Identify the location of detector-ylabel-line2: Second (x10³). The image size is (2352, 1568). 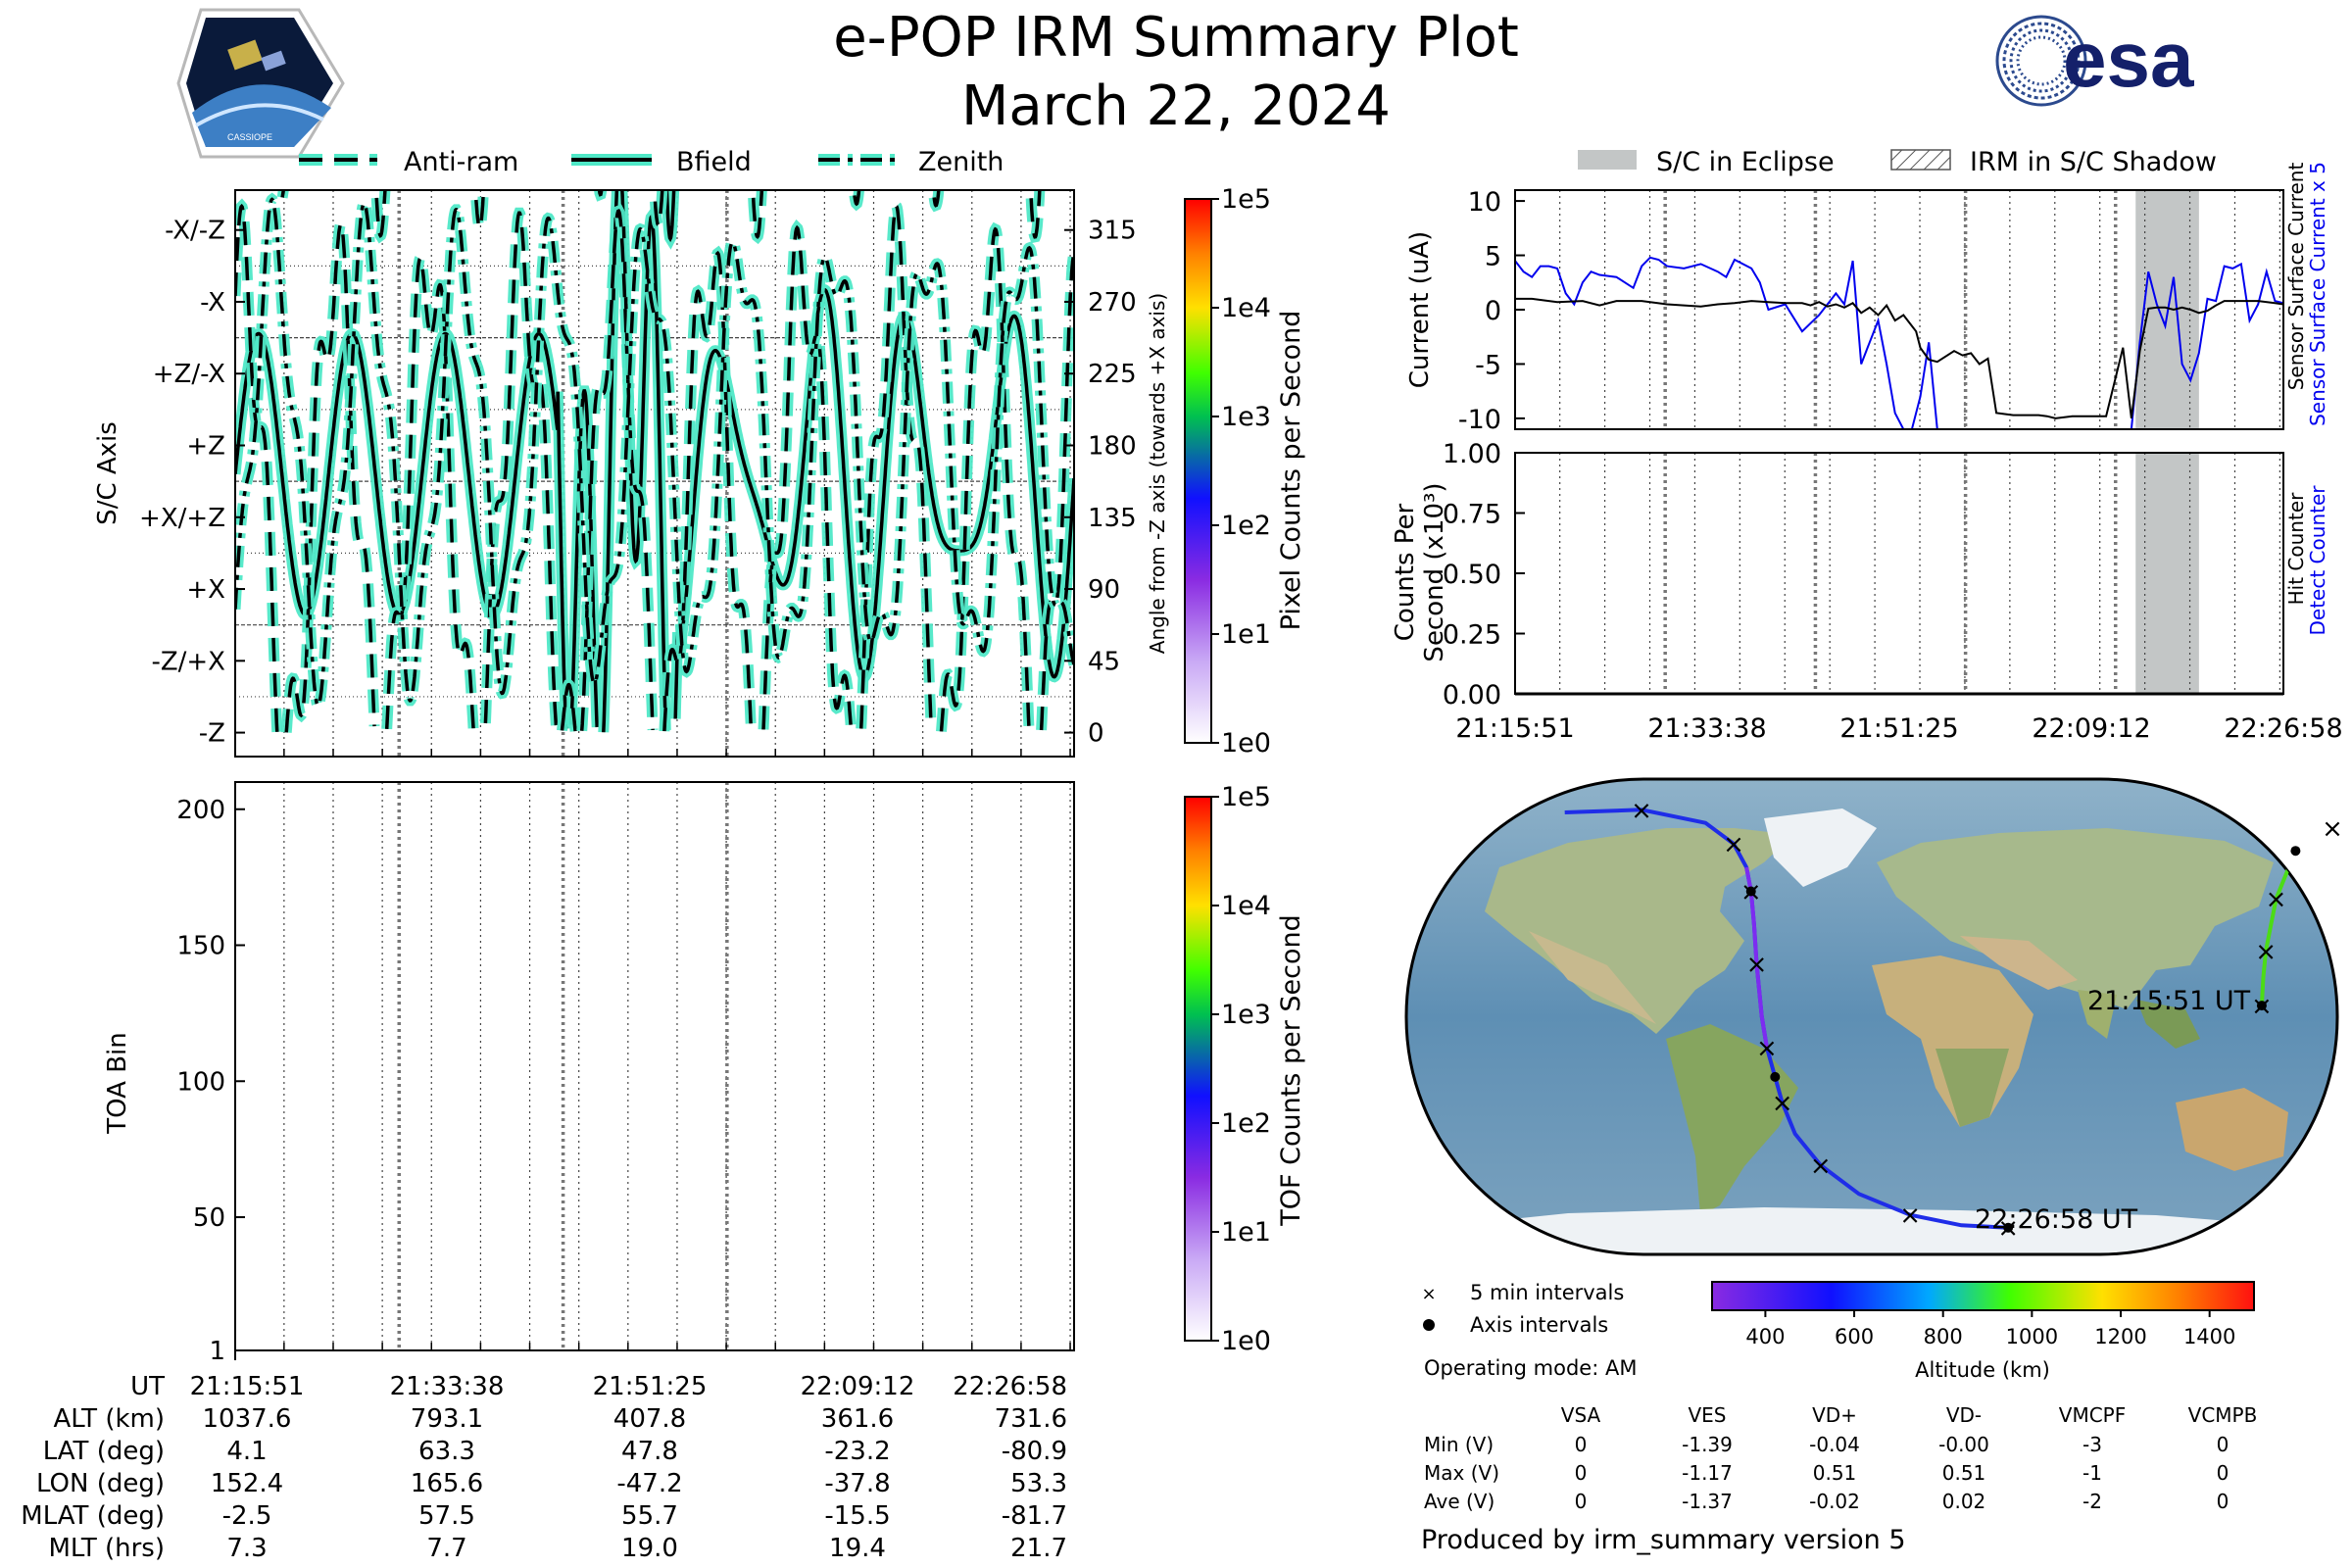
(1434, 572).